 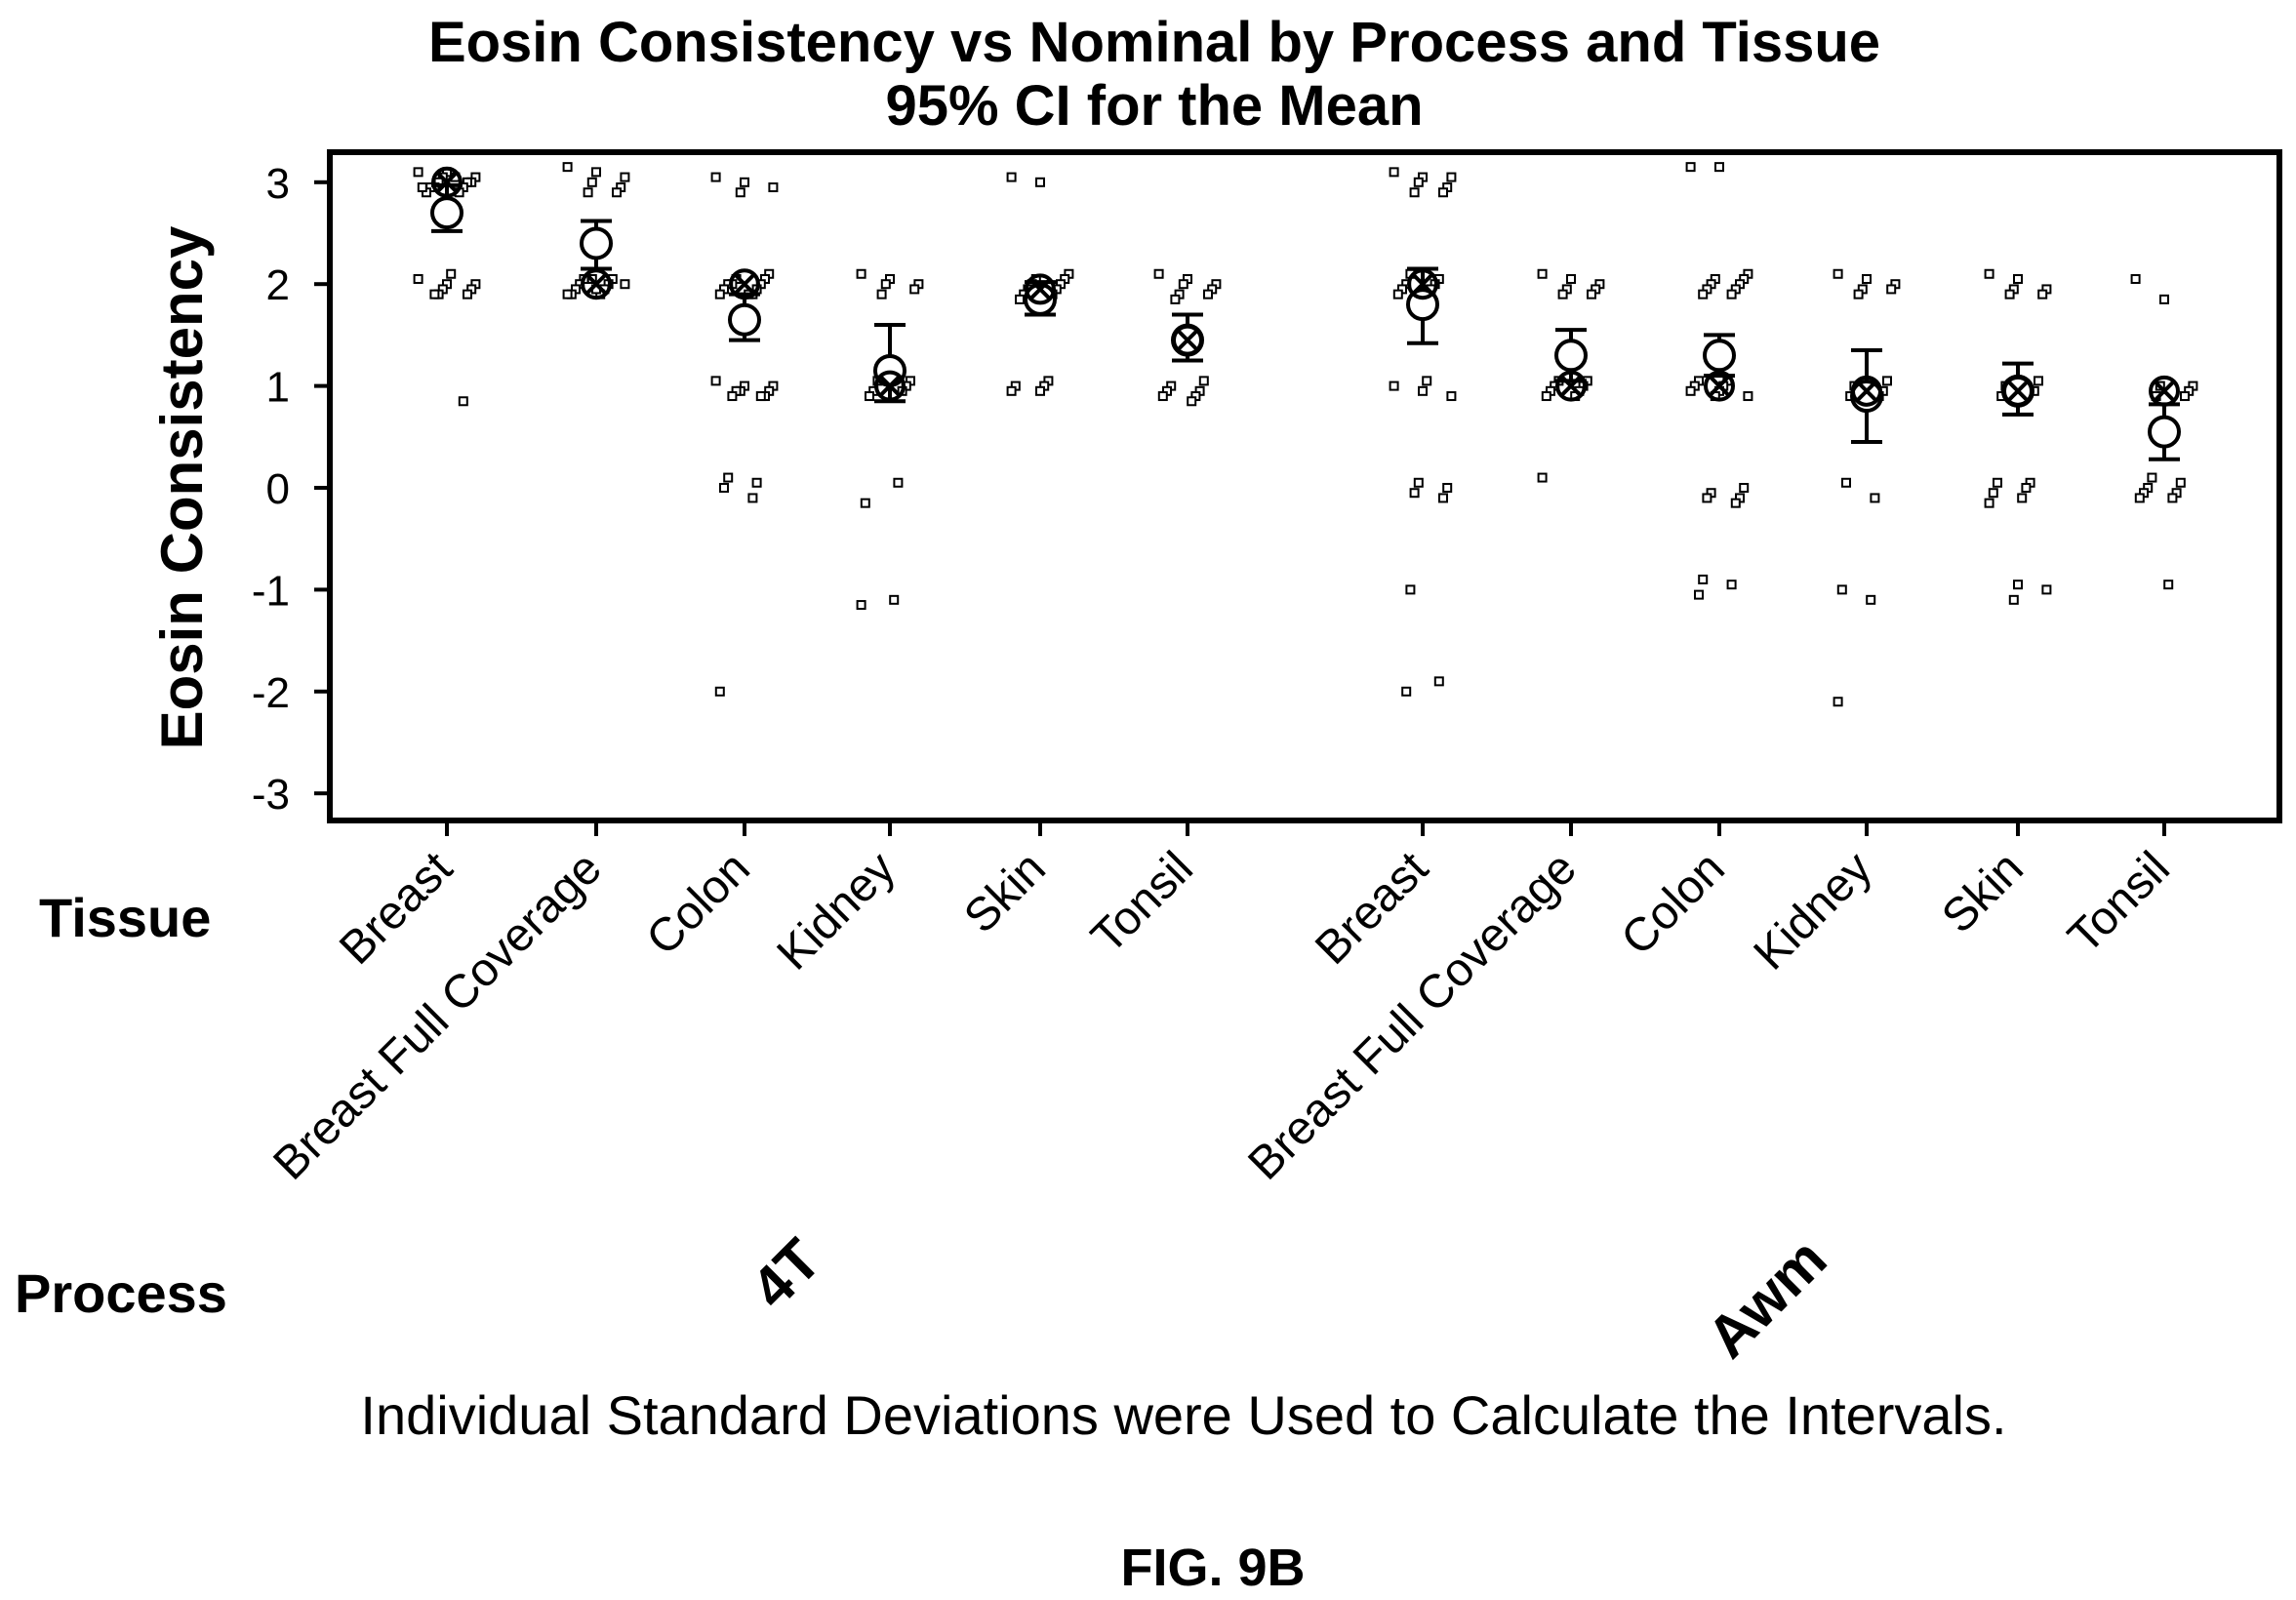 I want to click on x-tick-label: Tonsil, so click(x=1142, y=902).